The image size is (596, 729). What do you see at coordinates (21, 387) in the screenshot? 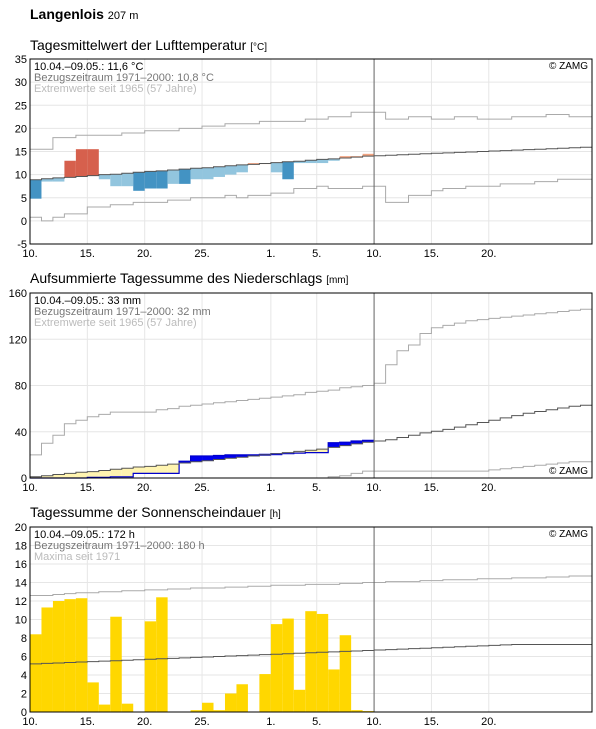
I see `y-tick-label: 80` at bounding box center [21, 387].